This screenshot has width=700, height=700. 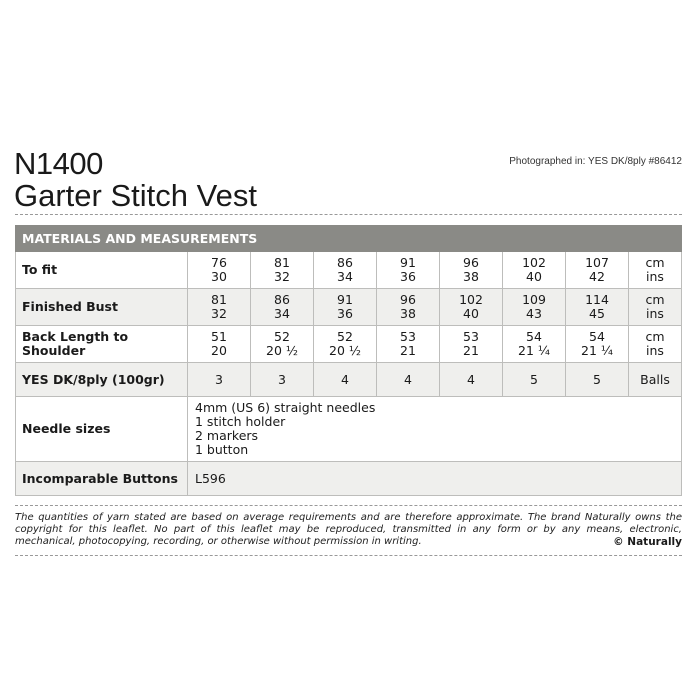 What do you see at coordinates (345, 336) in the screenshot?
I see `size-value: 52` at bounding box center [345, 336].